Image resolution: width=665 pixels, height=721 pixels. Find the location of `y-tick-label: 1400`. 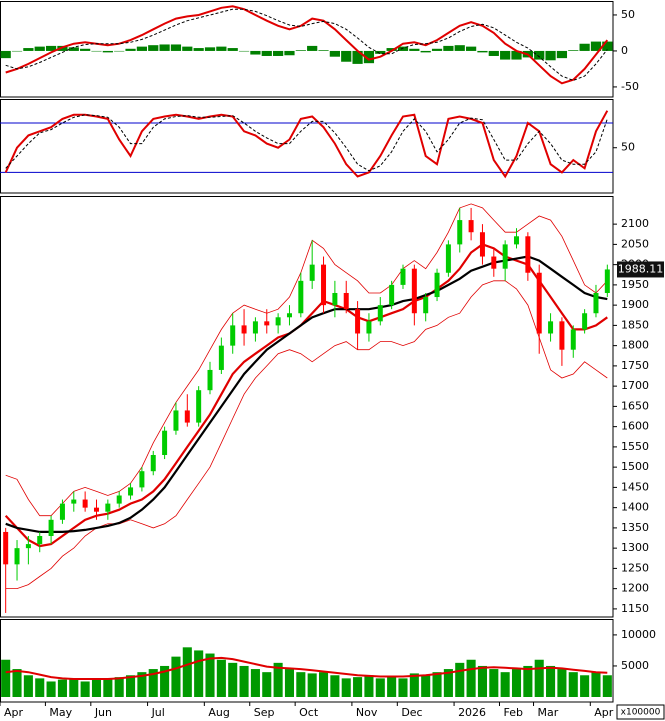

y-tick-label: 1400 is located at coordinates (635, 507).